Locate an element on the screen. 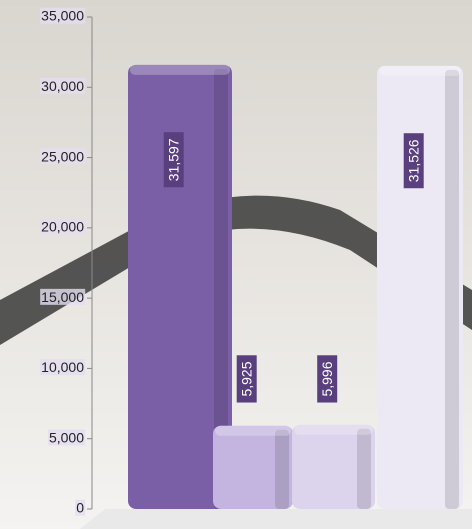 This screenshot has width=472, height=529. y-tick-label: 0 is located at coordinates (80, 508).